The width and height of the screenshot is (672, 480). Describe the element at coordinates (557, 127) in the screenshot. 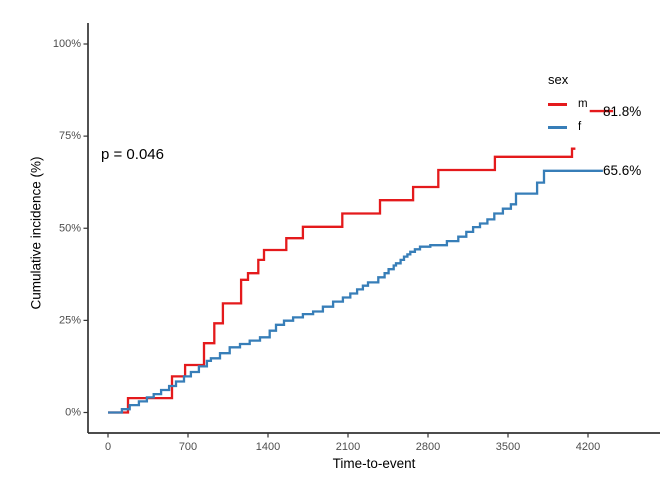

I see `legend-key-f-icon` at that location.